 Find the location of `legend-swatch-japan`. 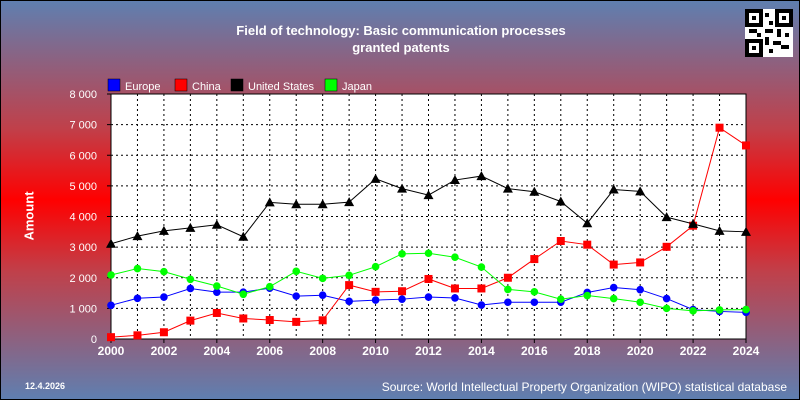

legend-swatch-japan is located at coordinates (331, 85).